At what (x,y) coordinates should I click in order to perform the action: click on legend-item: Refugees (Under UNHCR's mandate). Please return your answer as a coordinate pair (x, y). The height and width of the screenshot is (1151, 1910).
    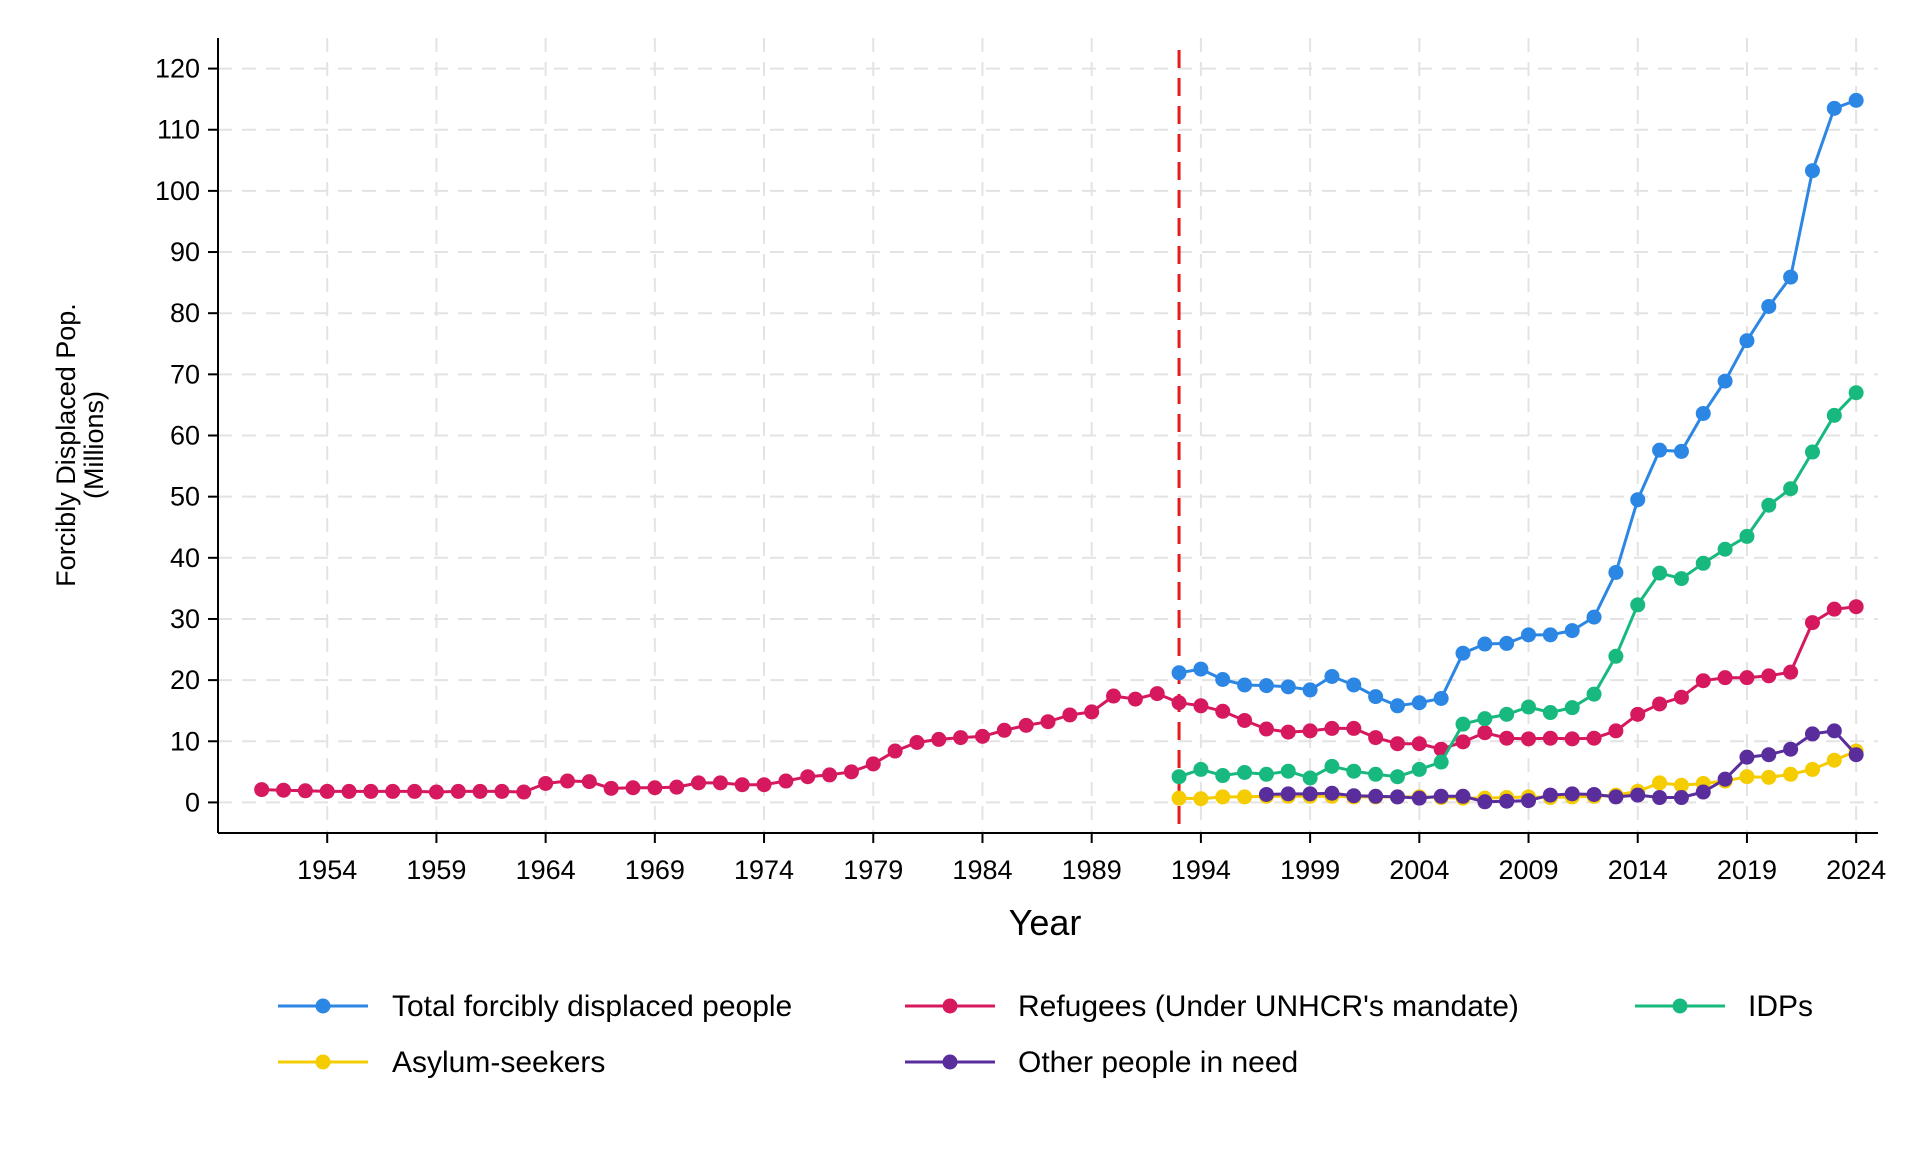
    Looking at the image, I should click on (1212, 1006).